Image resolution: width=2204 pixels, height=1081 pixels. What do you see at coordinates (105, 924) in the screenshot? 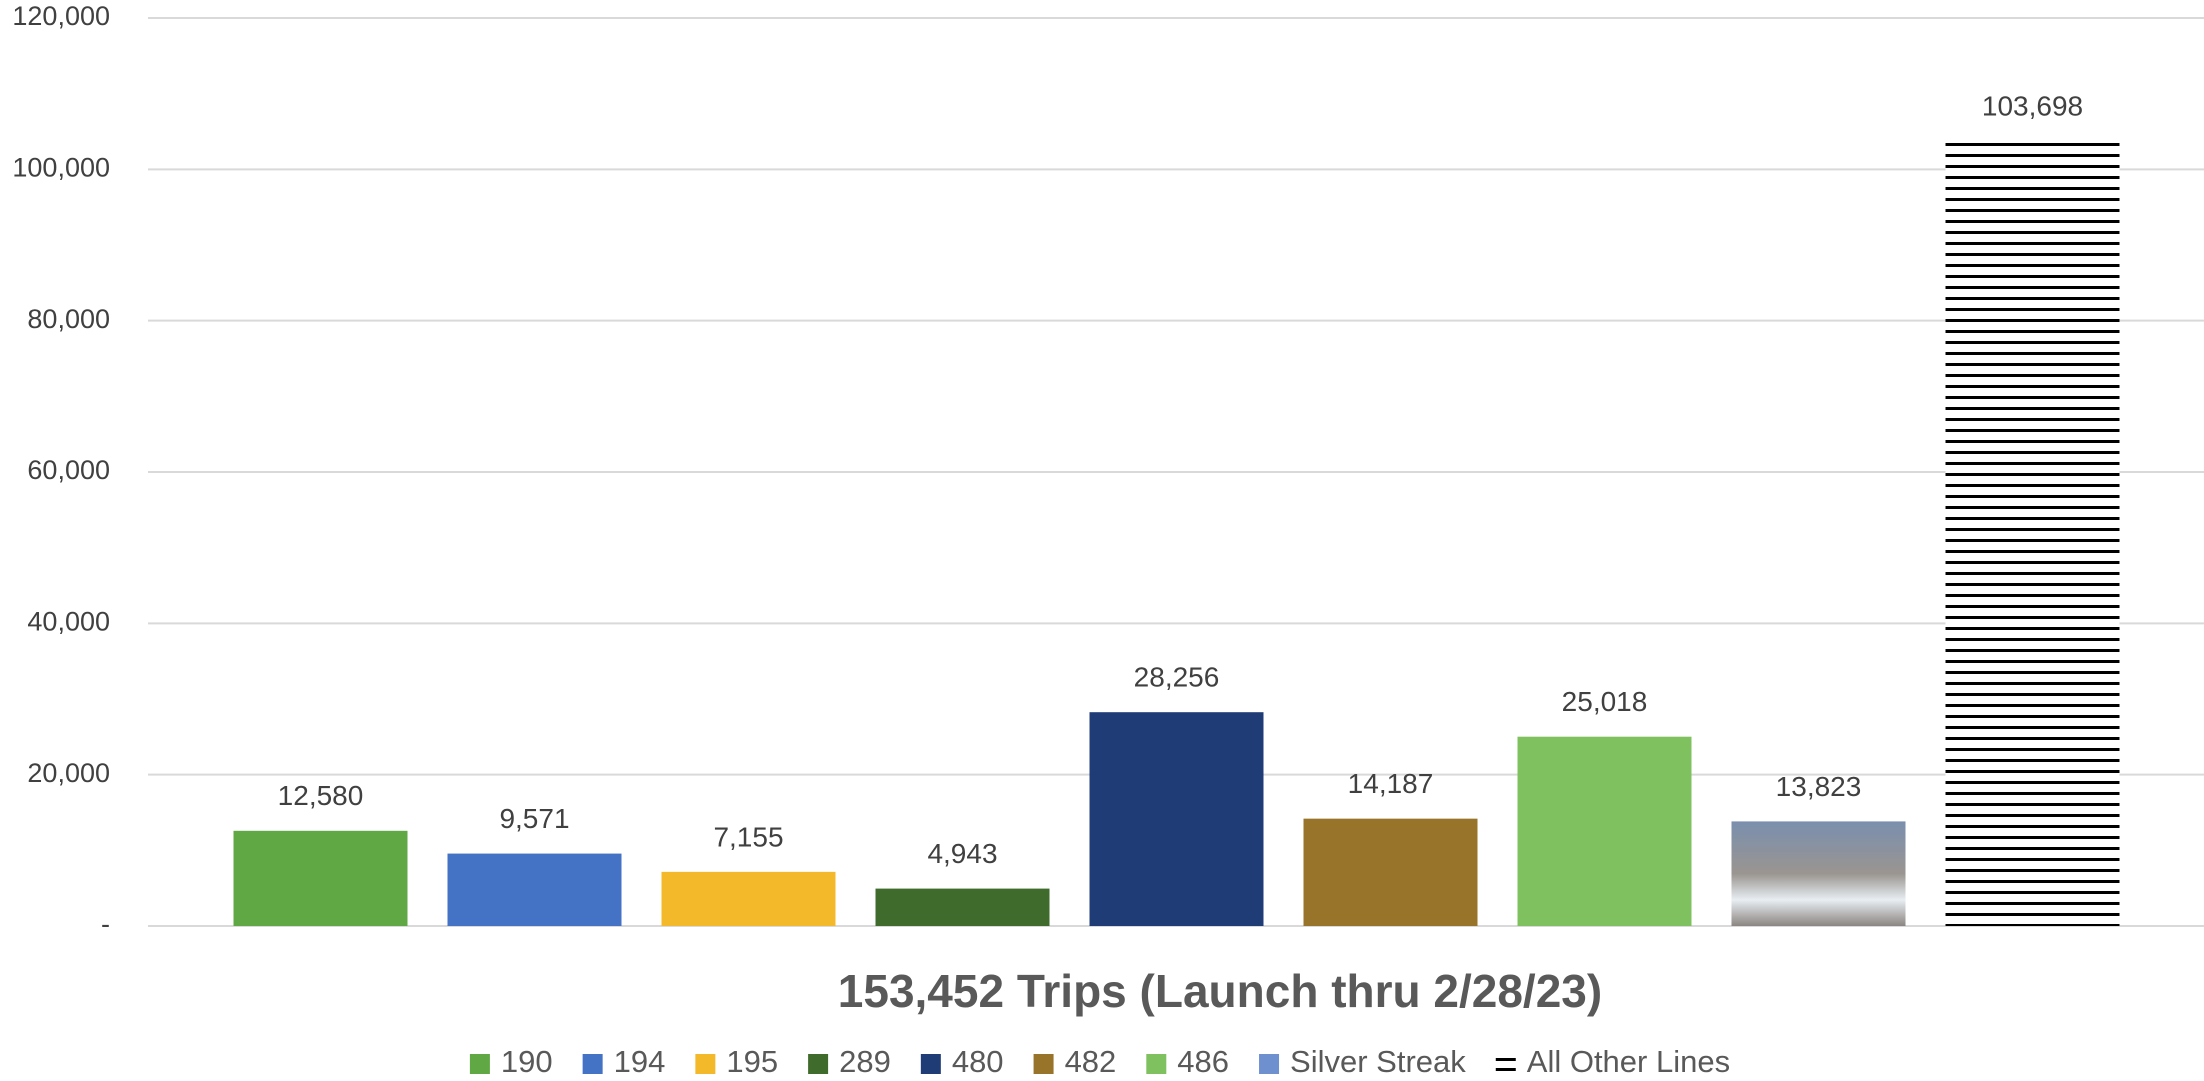
I see `y-tick-label: -` at bounding box center [105, 924].